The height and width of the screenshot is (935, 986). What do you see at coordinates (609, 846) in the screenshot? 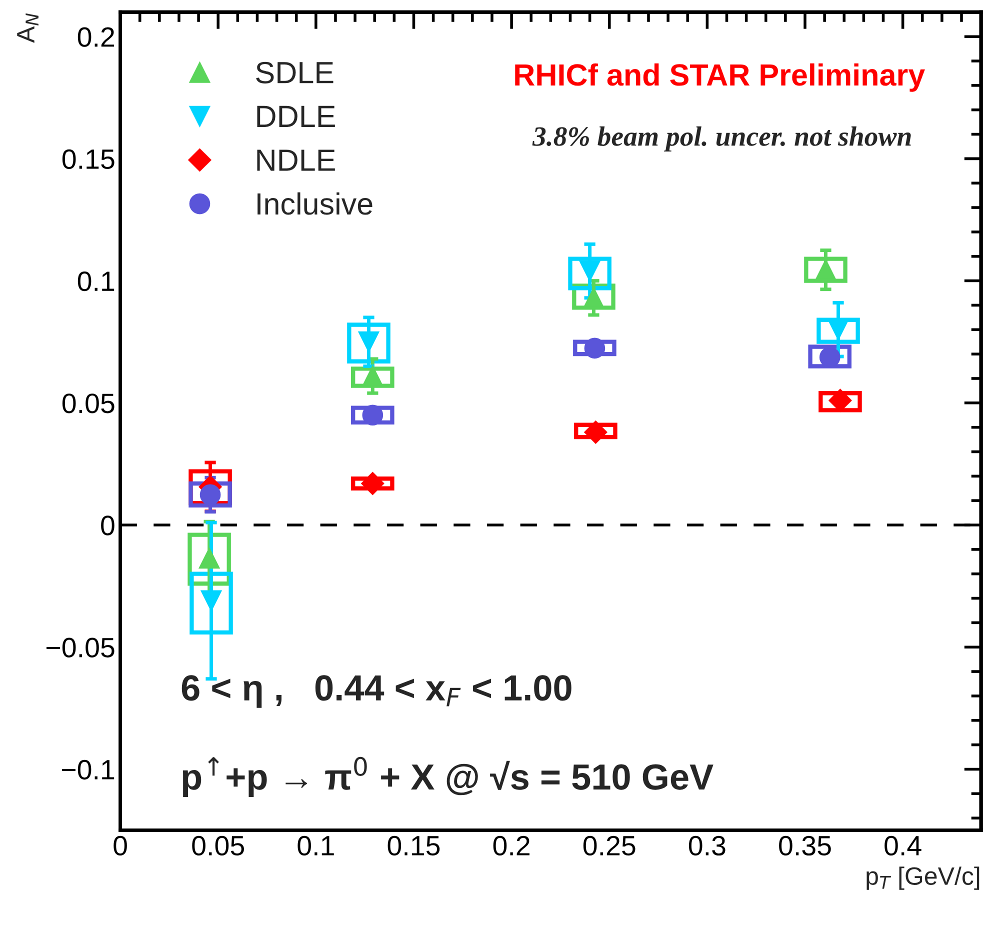
I see `x-tick-label: 0.25` at bounding box center [609, 846].